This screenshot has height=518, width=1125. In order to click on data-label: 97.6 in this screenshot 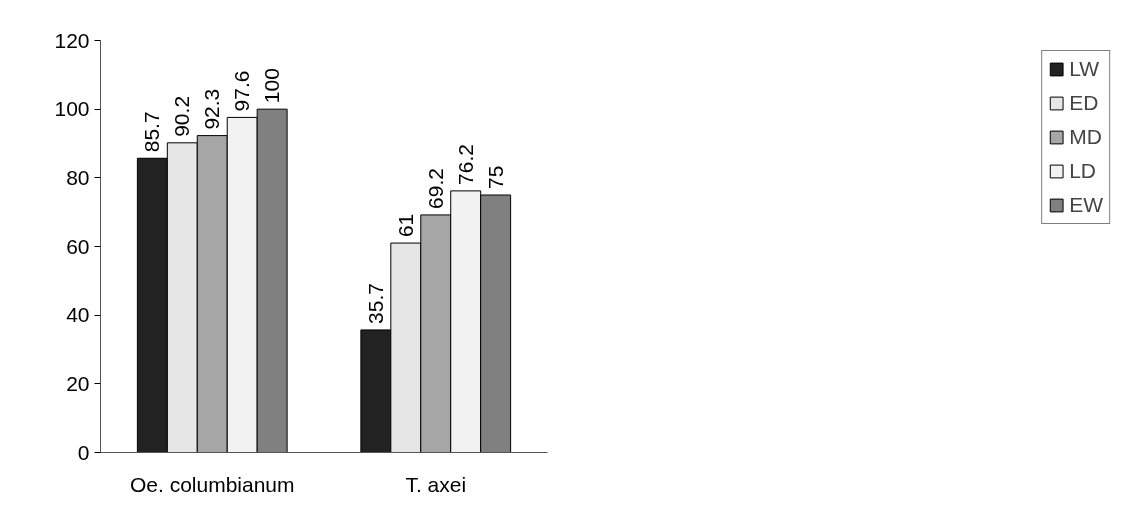, I will do `click(242, 91)`.